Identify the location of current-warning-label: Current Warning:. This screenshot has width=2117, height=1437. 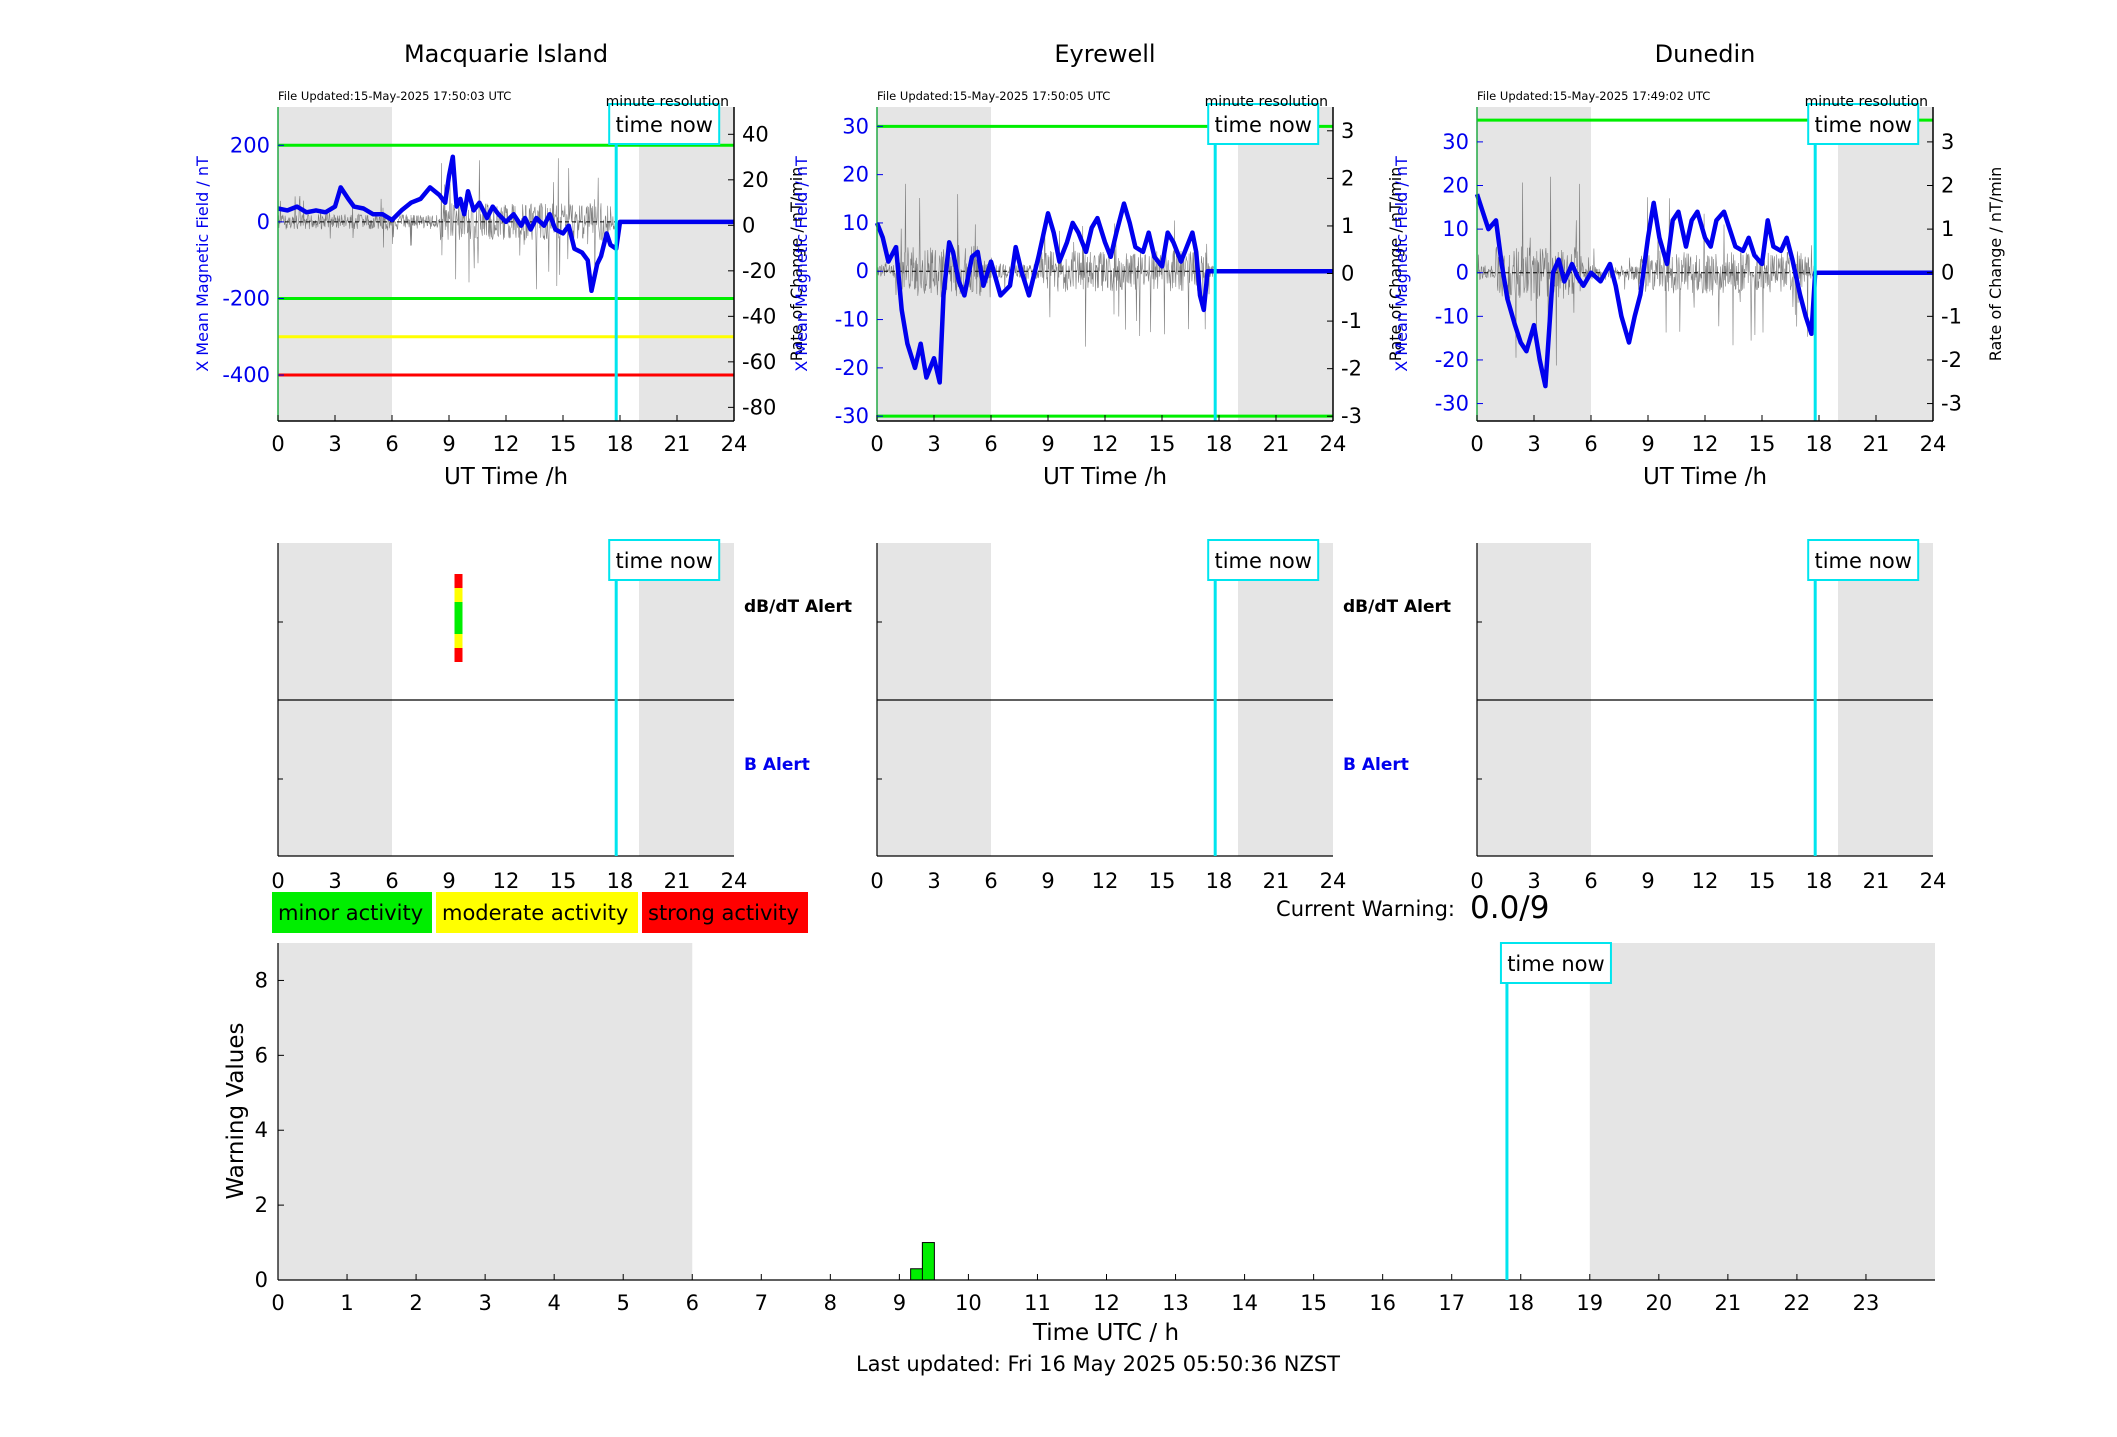
(1365, 909).